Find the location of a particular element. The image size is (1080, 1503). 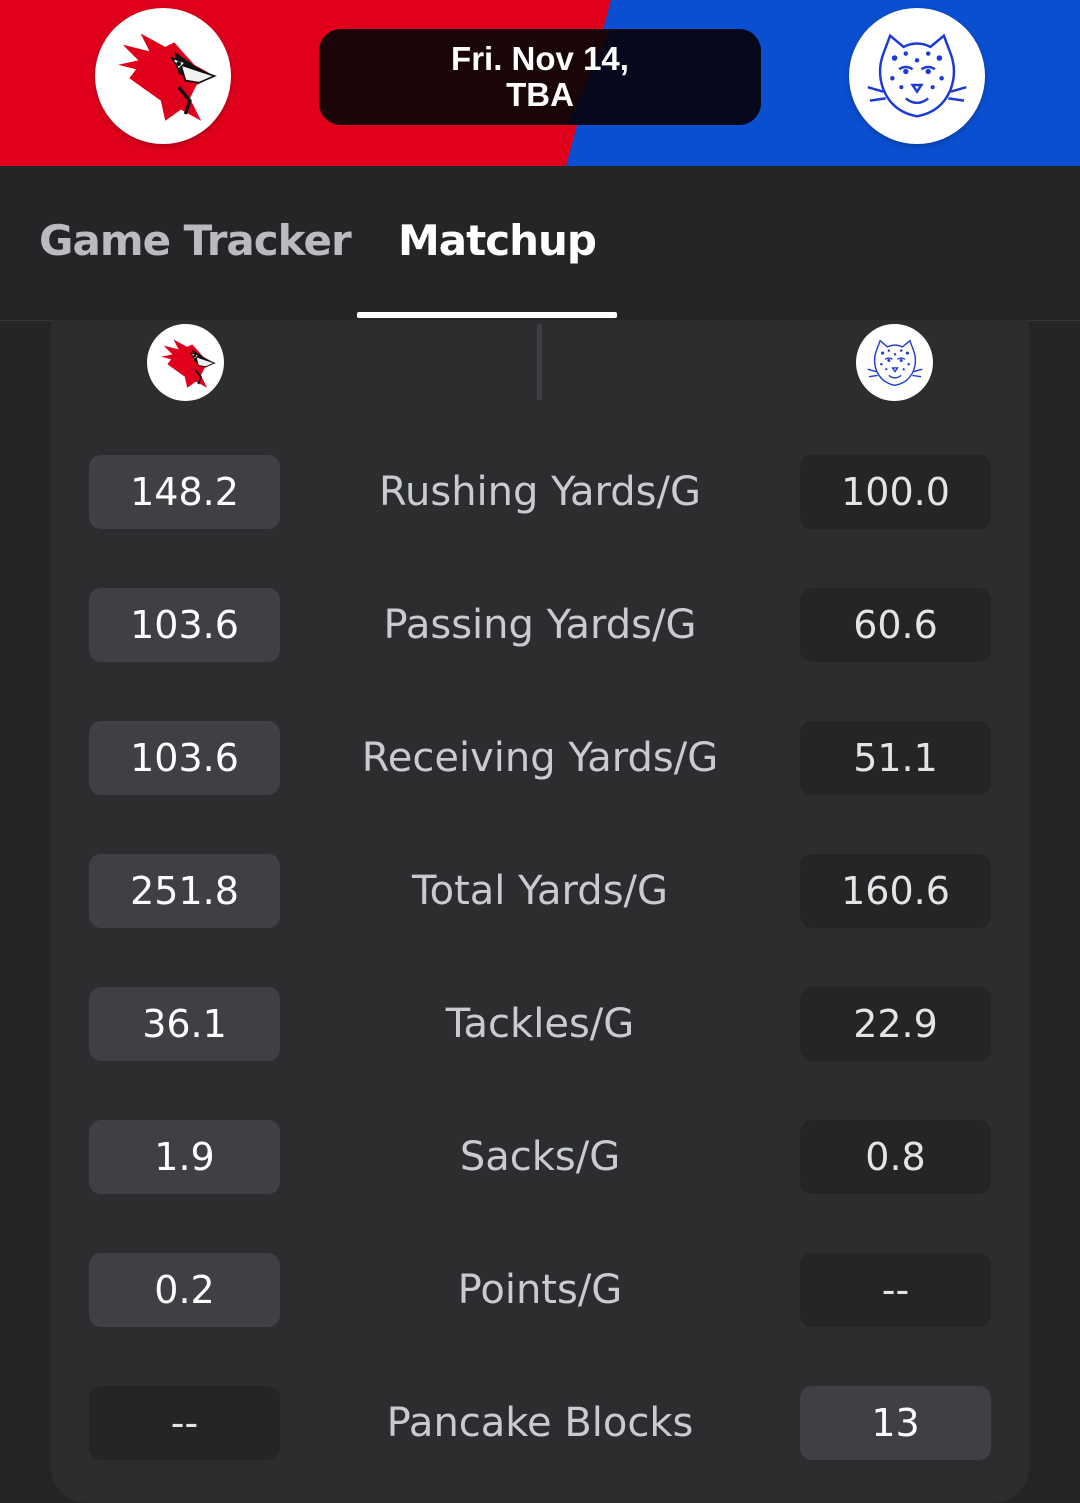

game-time-badge: Fri. Nov 14, TBA is located at coordinates (540, 77).